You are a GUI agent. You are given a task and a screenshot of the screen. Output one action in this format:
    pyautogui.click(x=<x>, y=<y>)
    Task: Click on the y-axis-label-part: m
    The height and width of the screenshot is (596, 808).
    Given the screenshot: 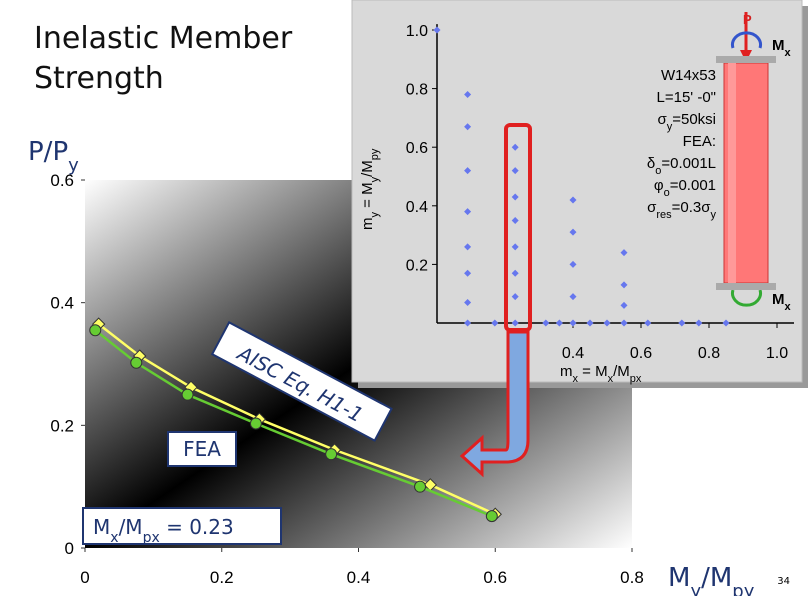 What is the action you would take?
    pyautogui.click(x=367, y=224)
    